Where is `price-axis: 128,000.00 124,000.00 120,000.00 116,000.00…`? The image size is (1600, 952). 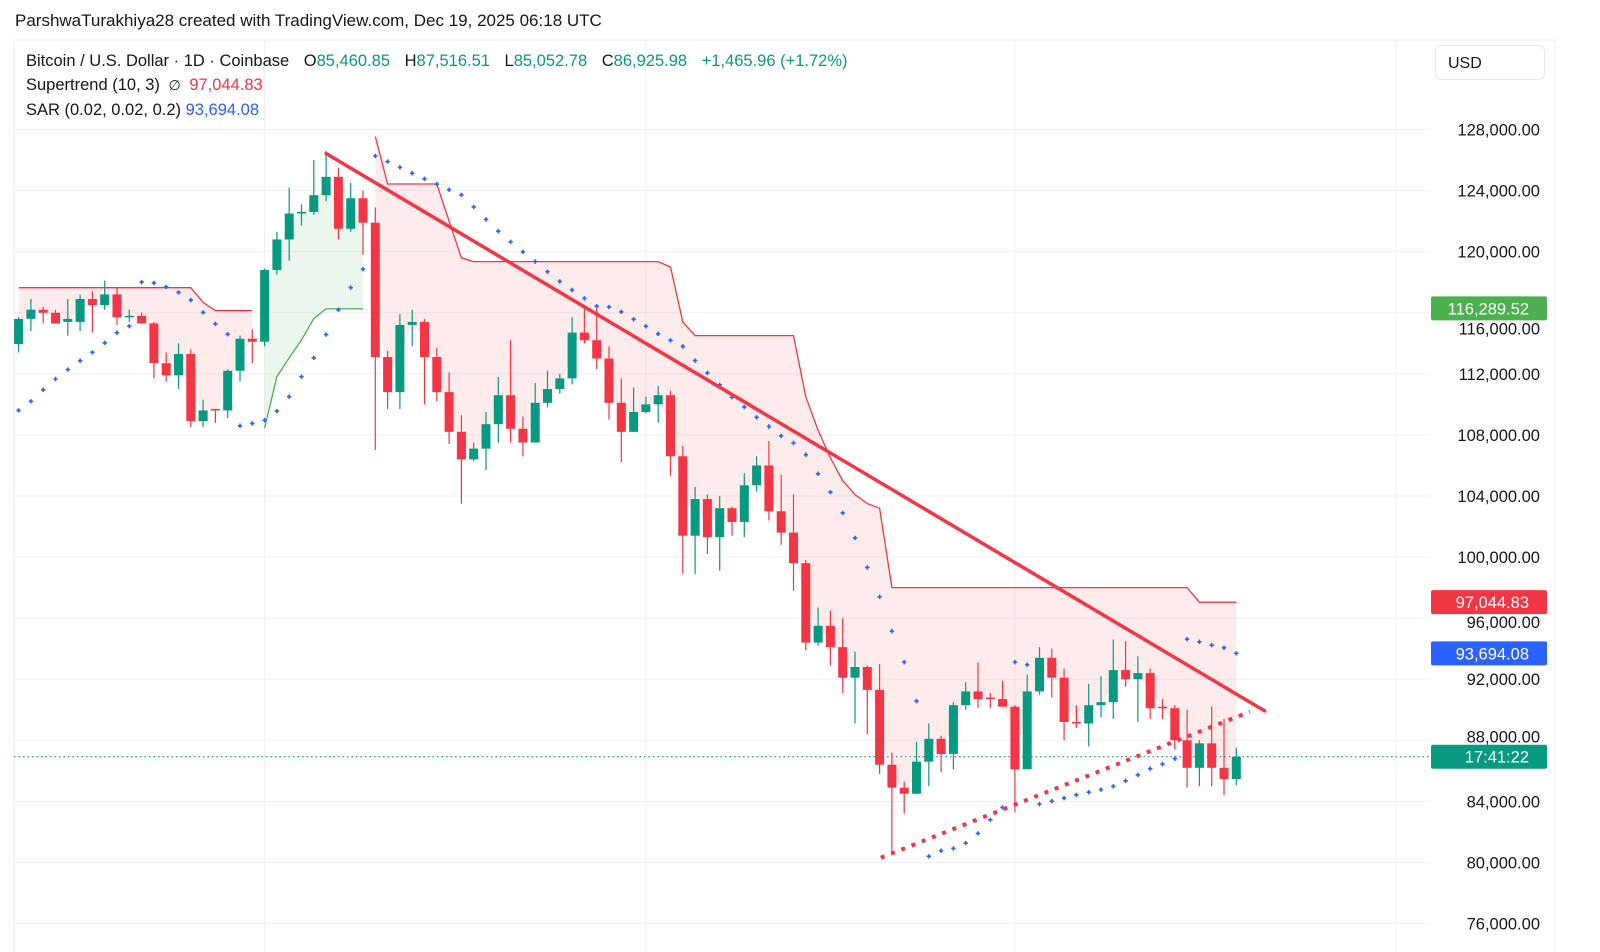
price-axis: 128,000.00 124,000.00 120,000.00 116,000.00… is located at coordinates (1489, 528).